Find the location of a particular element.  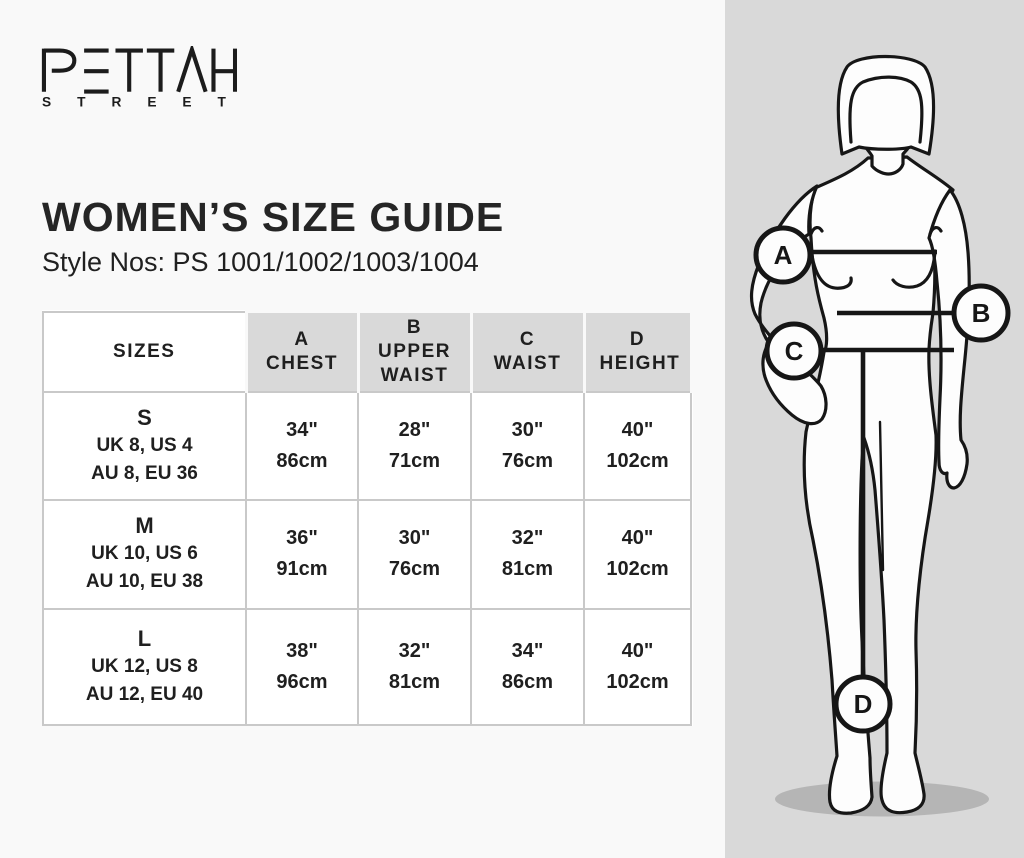

size-cell-m: M UK 10, US 6 AU 10, EU 38 is located at coordinates (144, 554).